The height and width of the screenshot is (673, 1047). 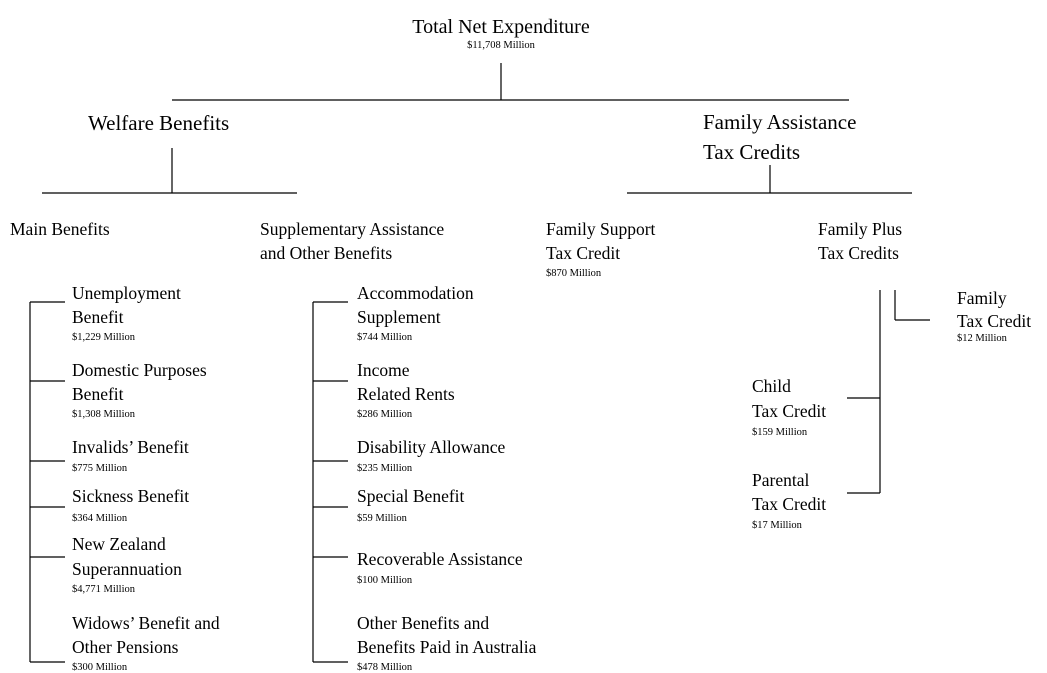 I want to click on node-amount: $300 Million, so click(x=100, y=667).